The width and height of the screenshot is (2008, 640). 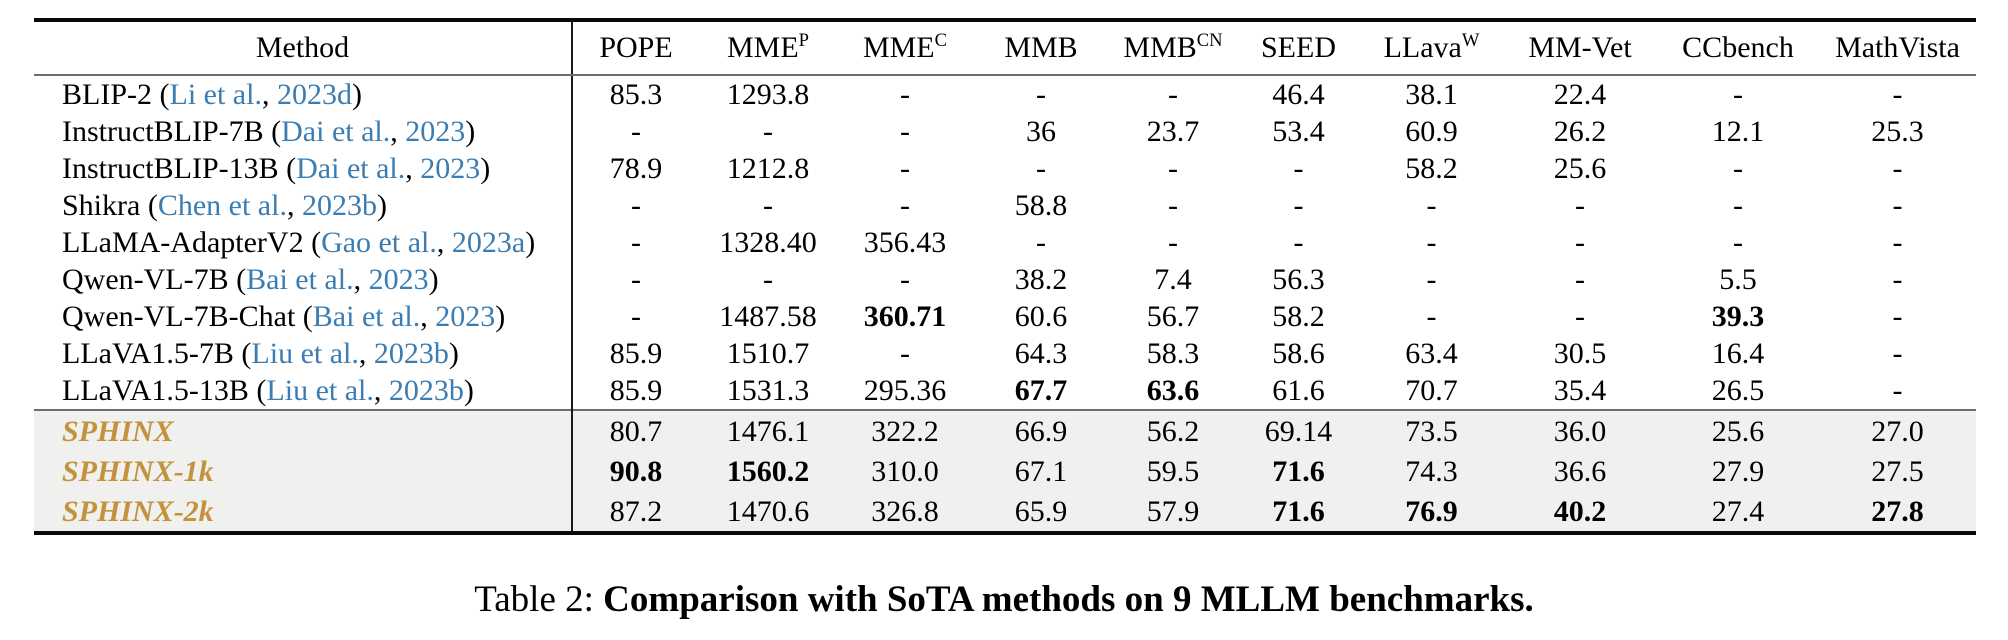 I want to click on column-header-ccbench: CCbench, so click(x=1738, y=48).